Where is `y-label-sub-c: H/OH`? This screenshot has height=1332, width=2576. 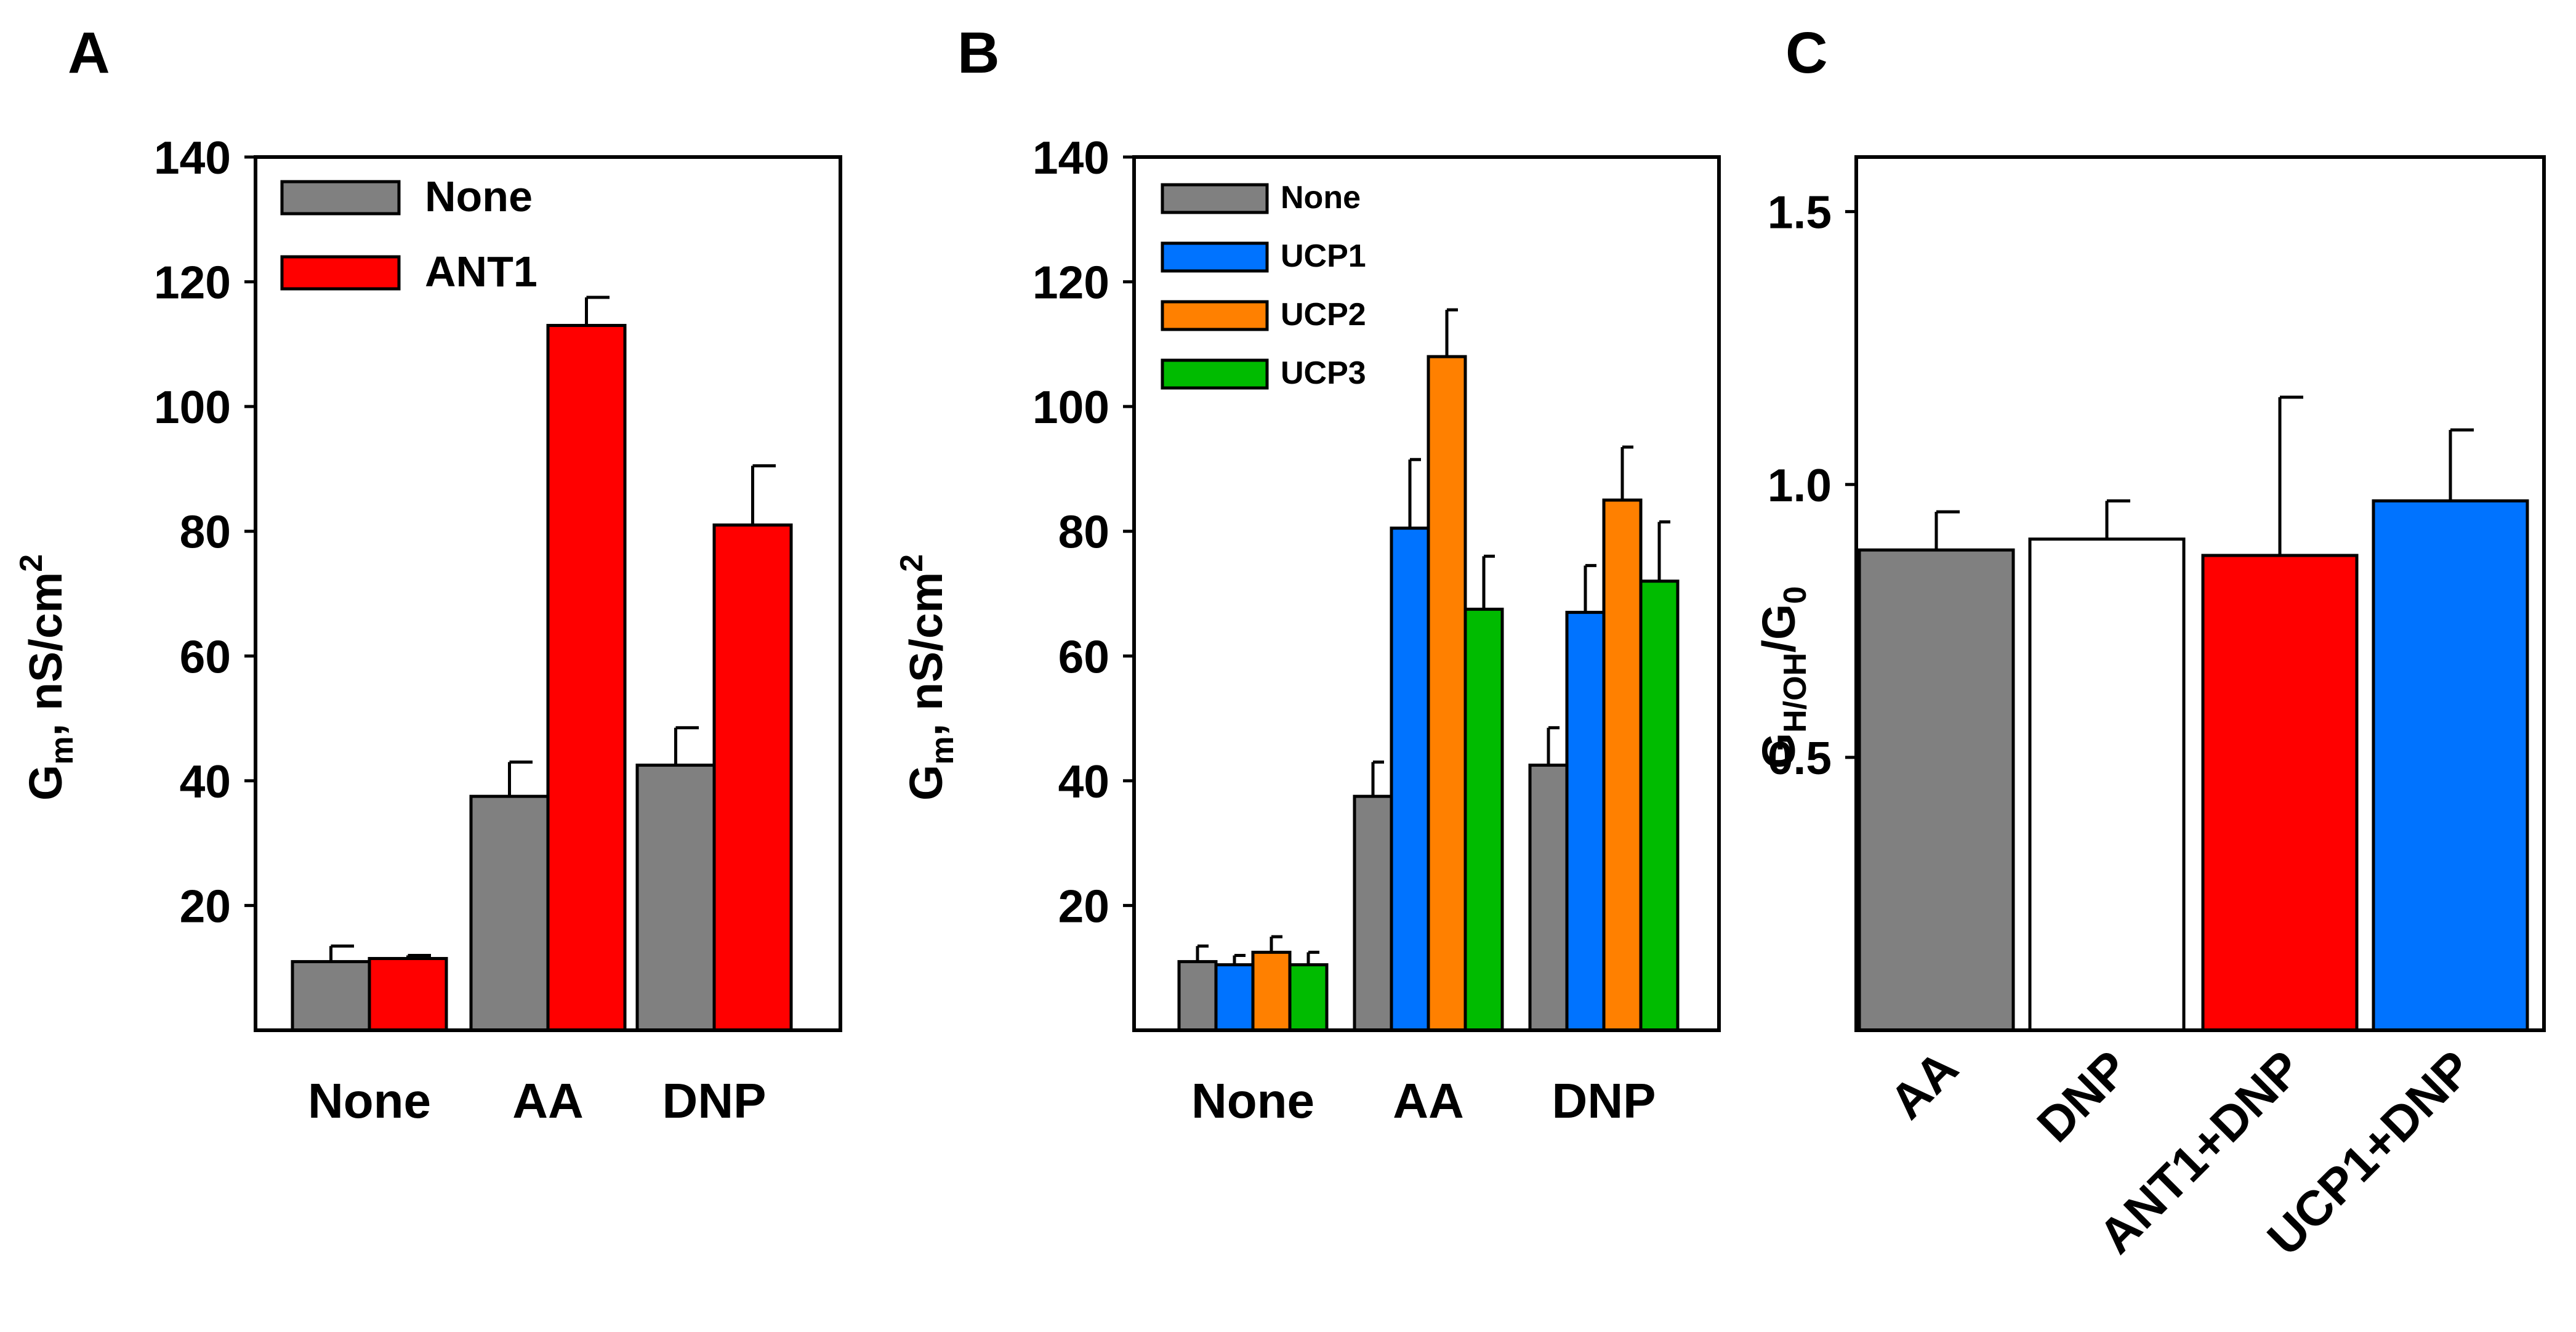
y-label-sub-c: H/OH is located at coordinates (1795, 693).